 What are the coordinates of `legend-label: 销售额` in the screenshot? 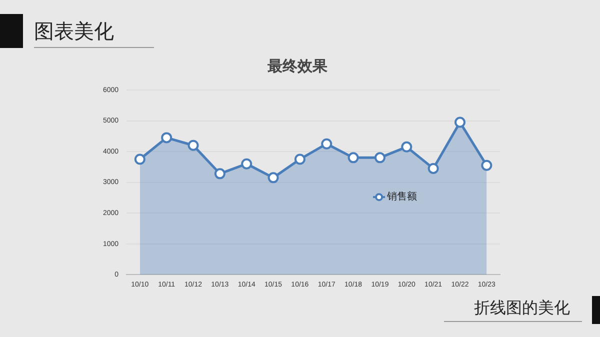 It's located at (402, 196).